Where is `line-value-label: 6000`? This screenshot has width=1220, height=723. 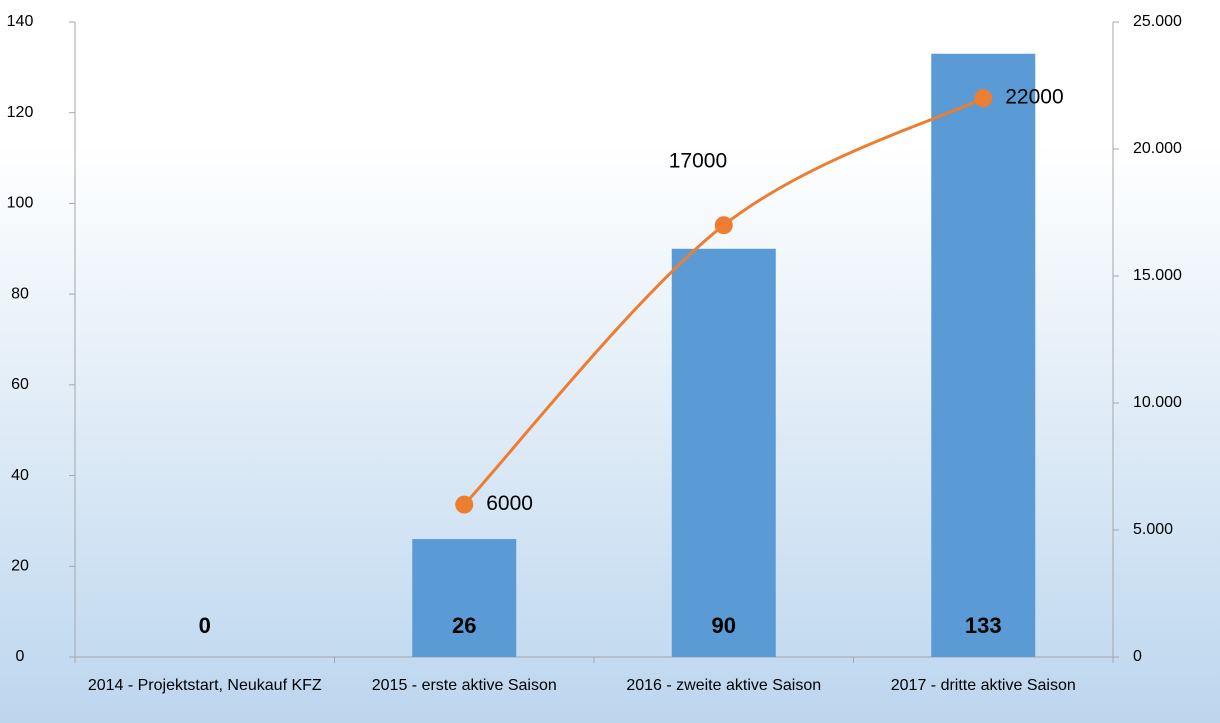 line-value-label: 6000 is located at coordinates (509, 503).